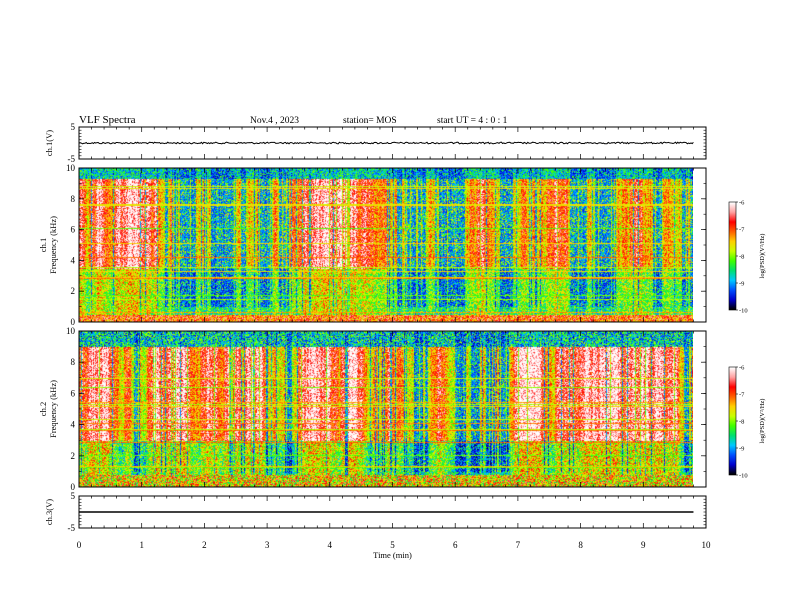 The height and width of the screenshot is (612, 792). I want to click on ch1-spec-ylabel-line: Frequency (kHz), so click(53, 245).